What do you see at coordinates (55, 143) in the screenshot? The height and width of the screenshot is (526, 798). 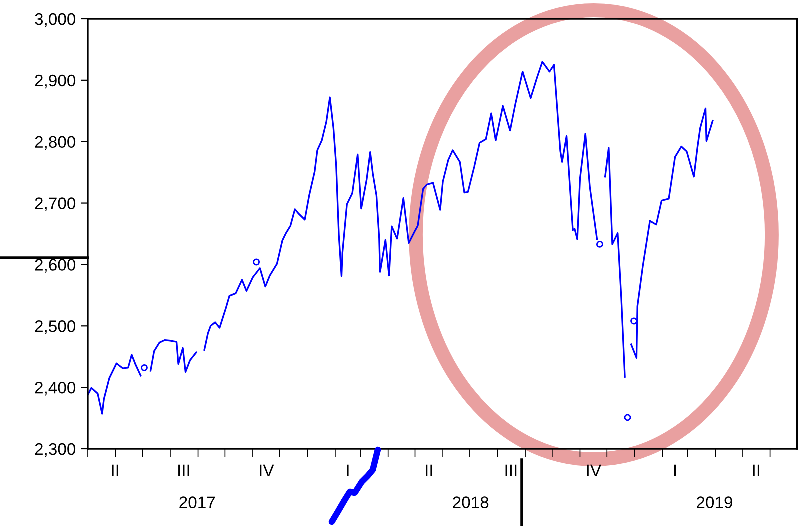 I see `y-tick-label: 2,800` at bounding box center [55, 143].